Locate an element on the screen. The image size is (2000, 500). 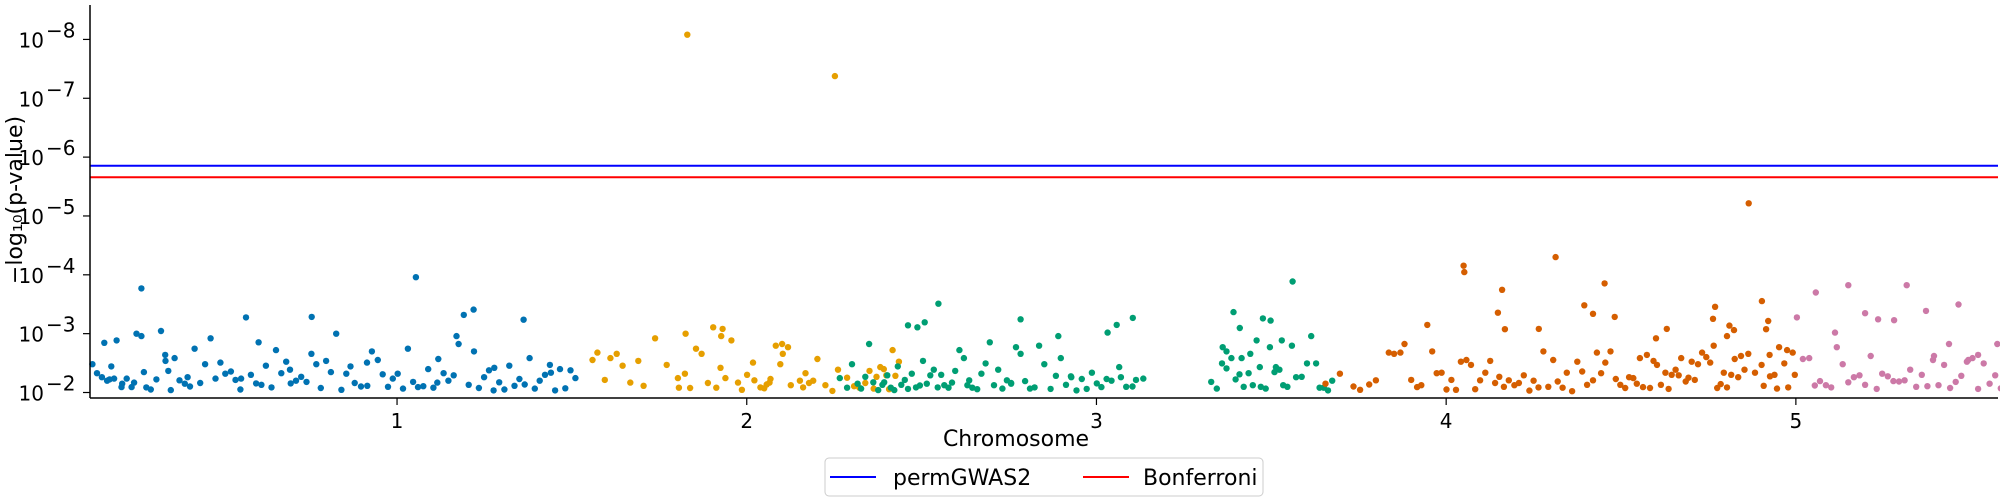
y-axis-label: −log₁₀(p-value) is located at coordinates (15, 200).